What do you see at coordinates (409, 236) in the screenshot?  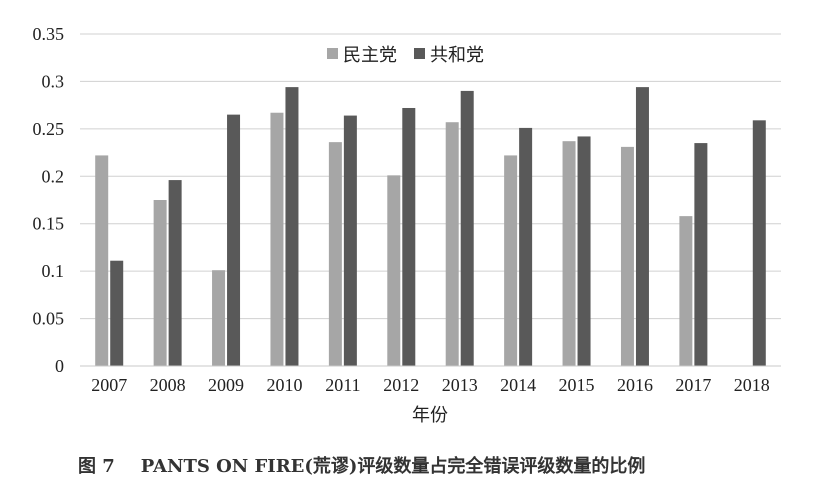 I see `bar-republican-2012` at bounding box center [409, 236].